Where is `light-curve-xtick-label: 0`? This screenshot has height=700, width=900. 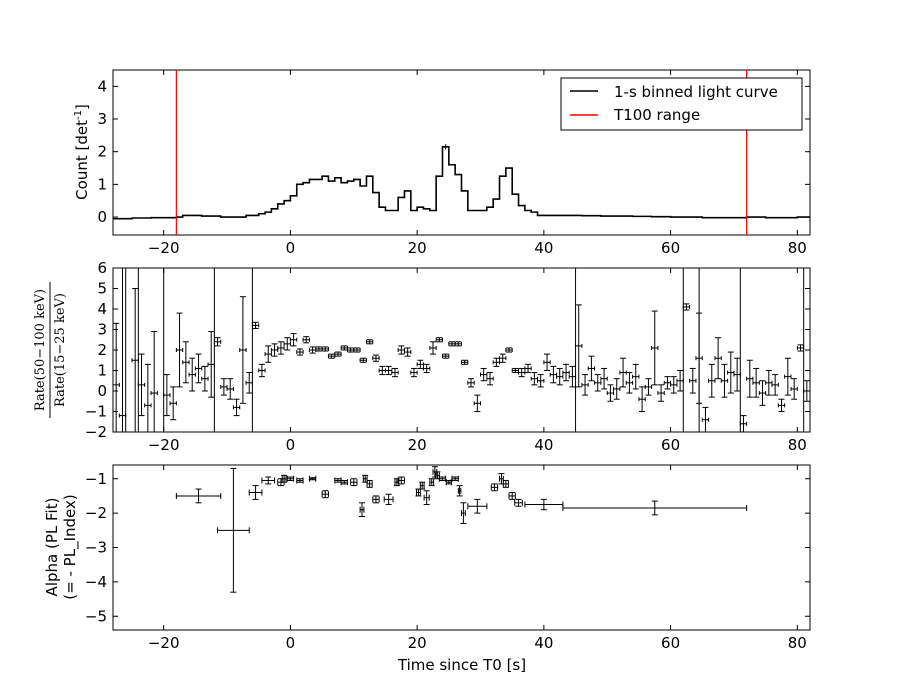 light-curve-xtick-label: 0 is located at coordinates (291, 248).